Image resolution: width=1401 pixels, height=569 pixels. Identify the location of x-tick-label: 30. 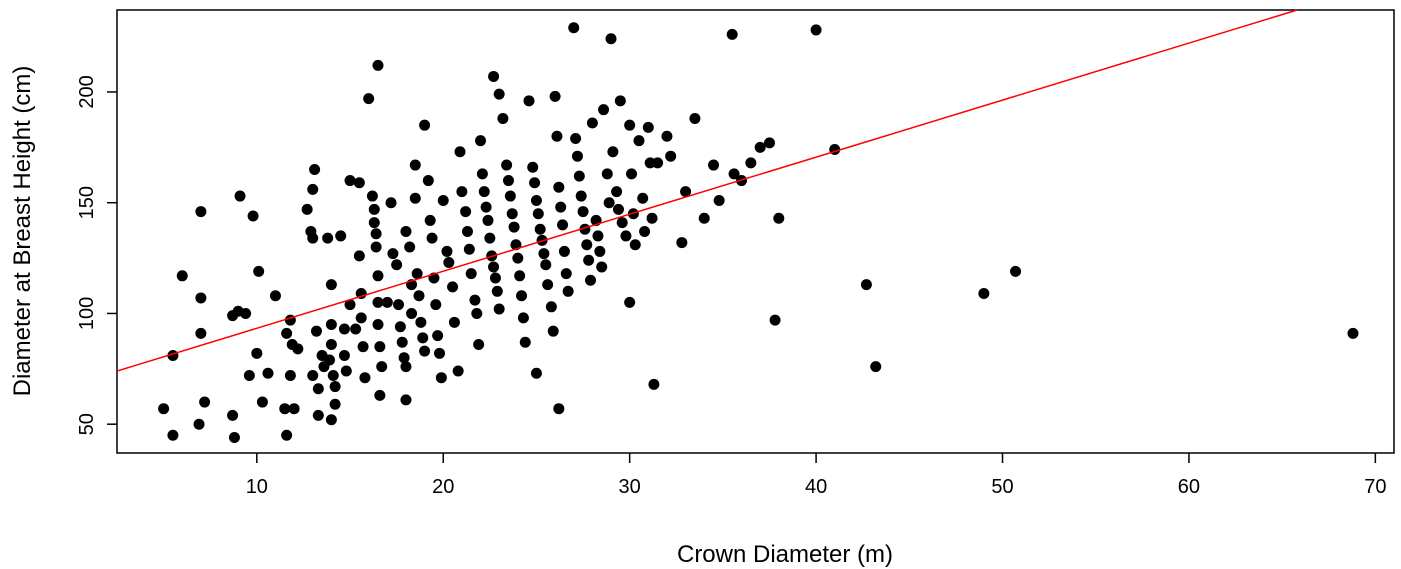
(630, 487).